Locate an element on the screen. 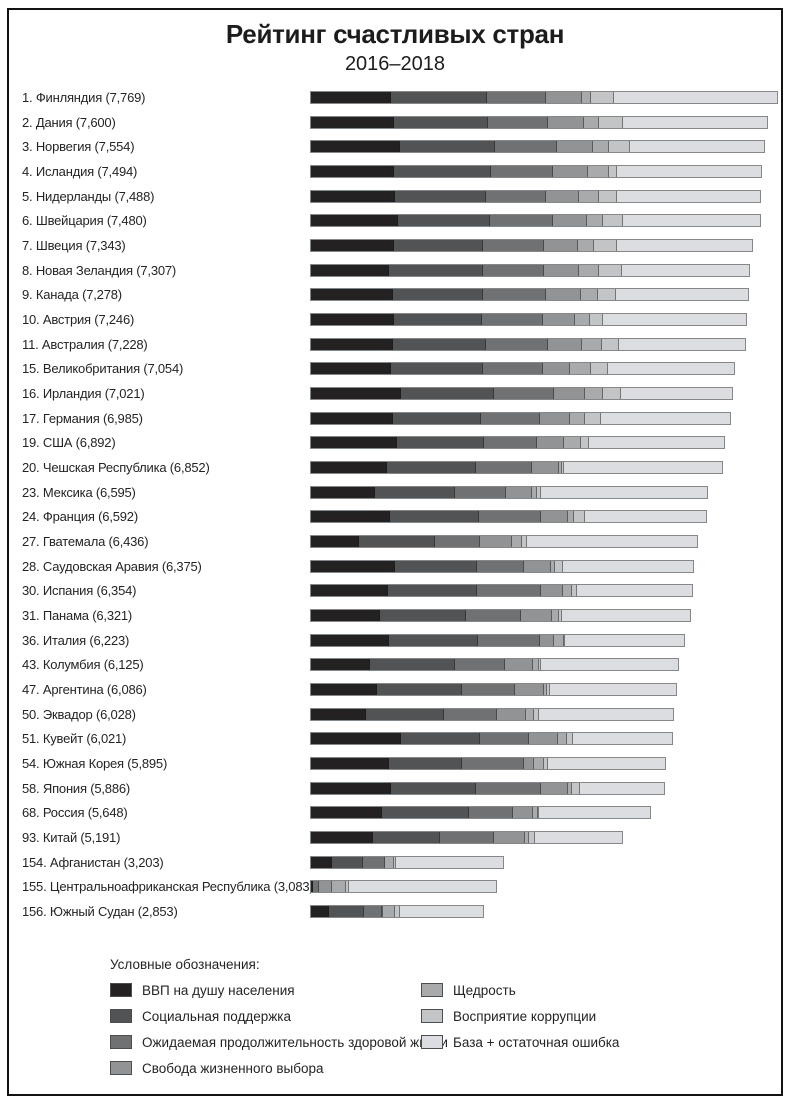  country-label: 24. Франция (6,592) is located at coordinates (80, 517).